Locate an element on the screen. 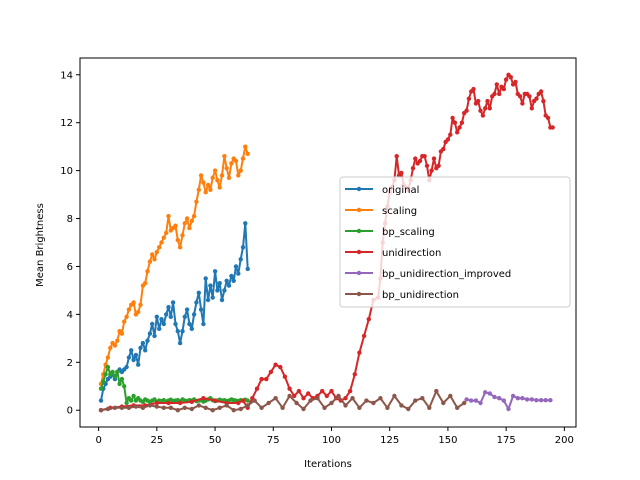 This screenshot has width=640, height=480. series-line is located at coordinates (174, 311).